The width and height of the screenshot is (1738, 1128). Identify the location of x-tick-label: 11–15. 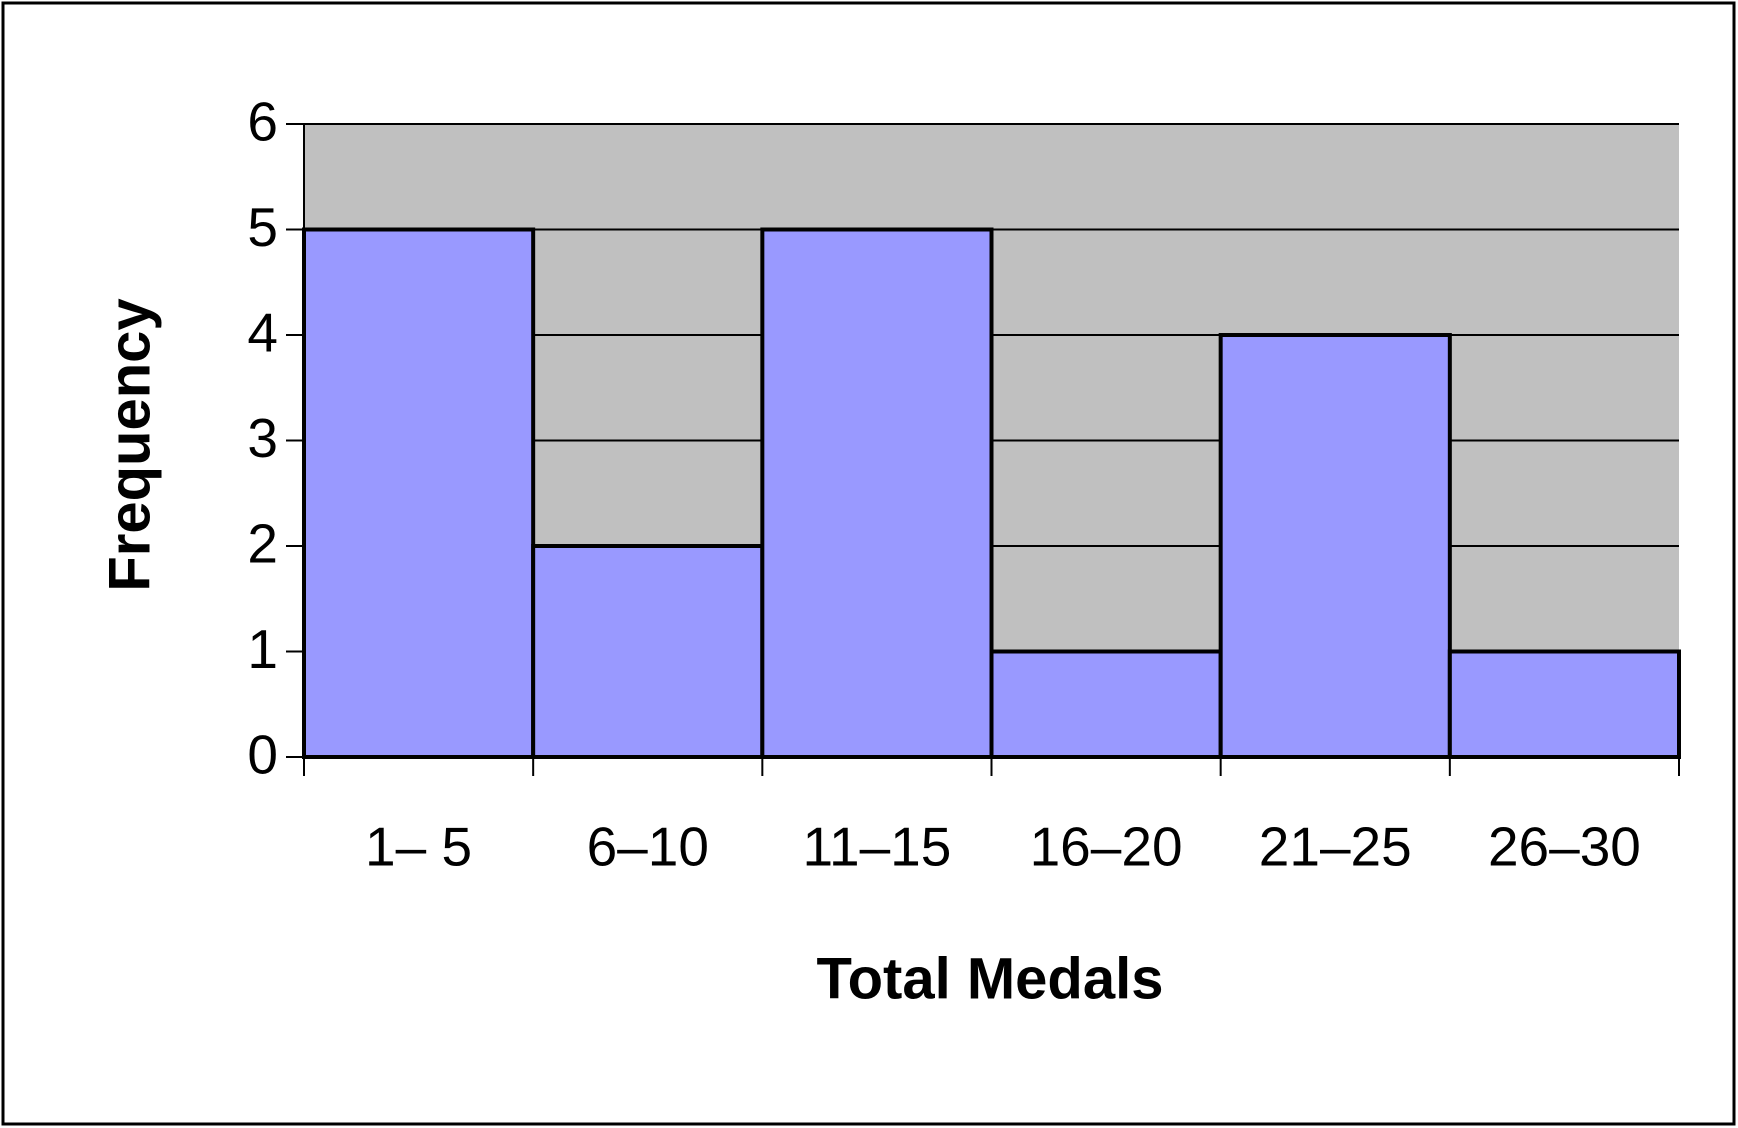
(876, 847).